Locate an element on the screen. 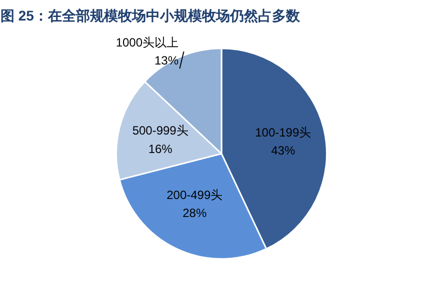 The image size is (442, 289). data-label: 43% is located at coordinates (283, 151).